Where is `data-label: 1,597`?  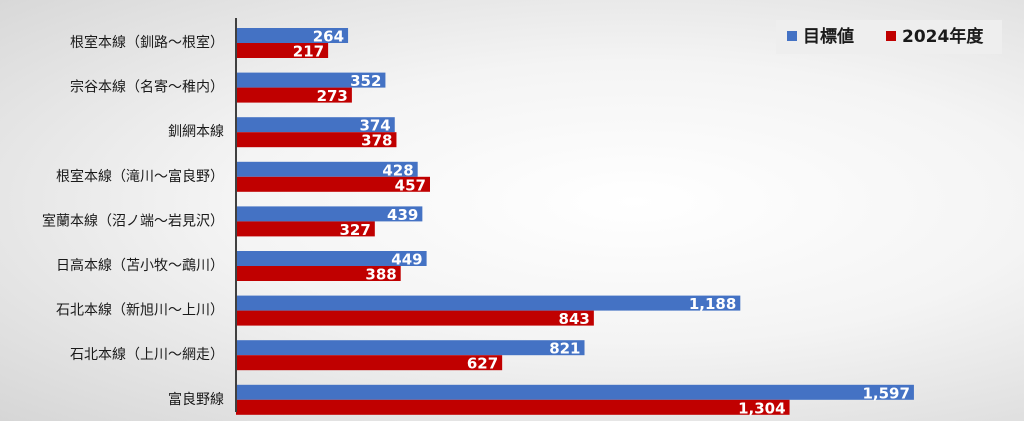
data-label: 1,597 is located at coordinates (885, 393).